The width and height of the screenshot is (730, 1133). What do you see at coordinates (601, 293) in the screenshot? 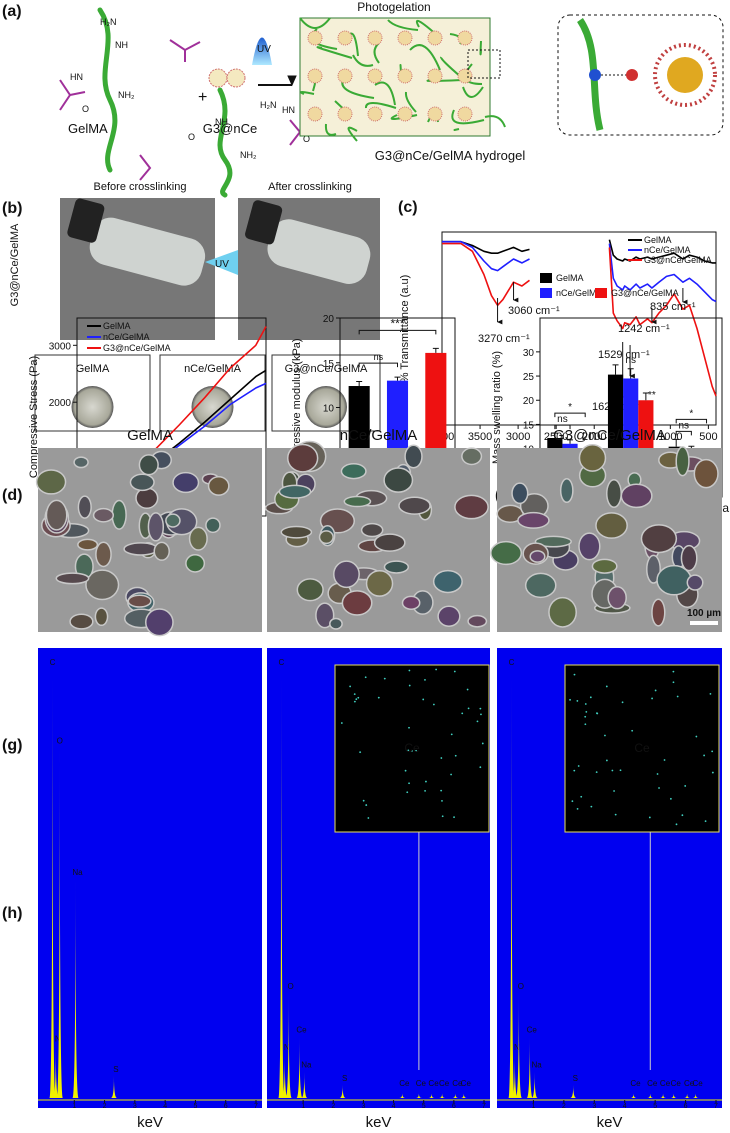
I see `legend-swatch` at bounding box center [601, 293].